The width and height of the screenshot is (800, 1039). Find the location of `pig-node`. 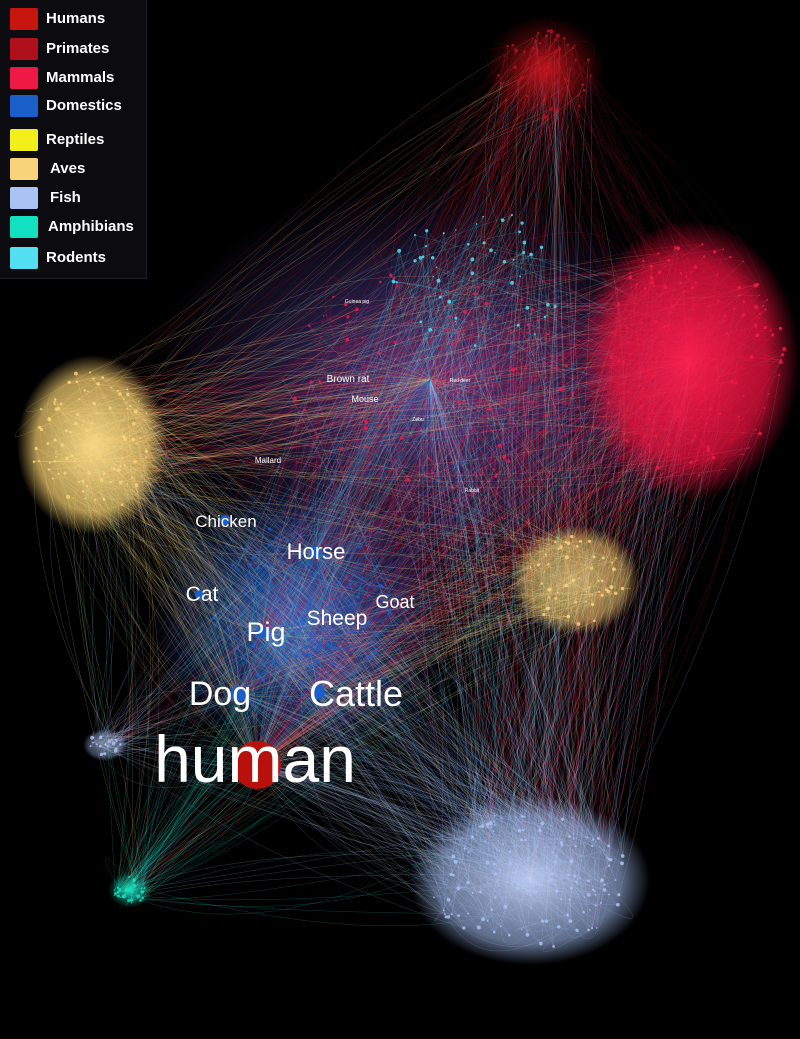

pig-node is located at coordinates (262, 632).